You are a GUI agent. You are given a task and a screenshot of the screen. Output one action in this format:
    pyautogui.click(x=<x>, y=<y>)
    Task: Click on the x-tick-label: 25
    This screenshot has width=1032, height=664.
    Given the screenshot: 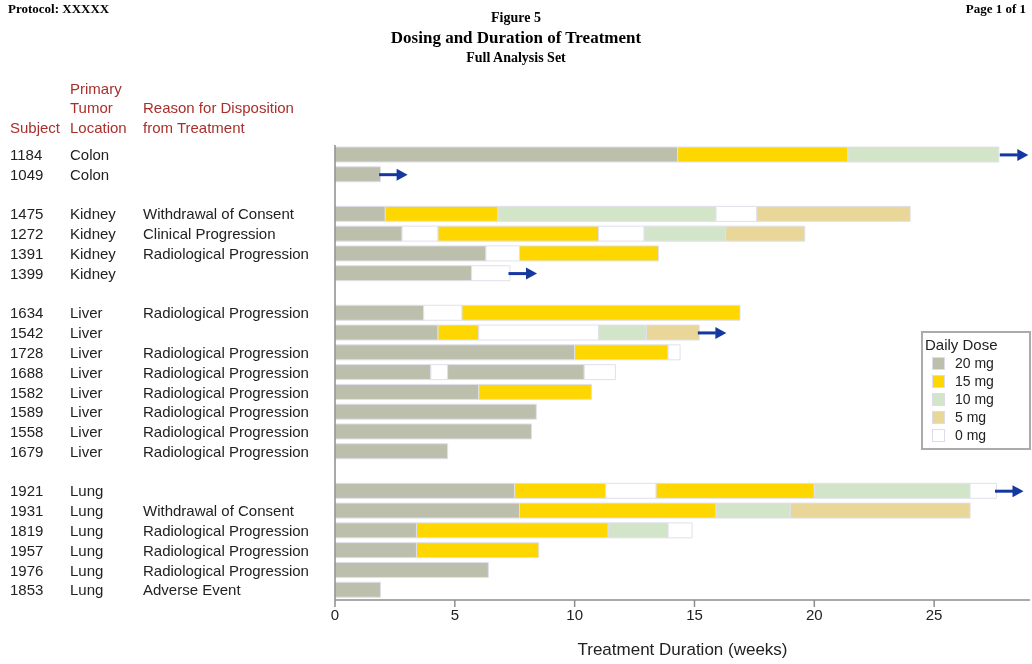 What is the action you would take?
    pyautogui.click(x=934, y=614)
    